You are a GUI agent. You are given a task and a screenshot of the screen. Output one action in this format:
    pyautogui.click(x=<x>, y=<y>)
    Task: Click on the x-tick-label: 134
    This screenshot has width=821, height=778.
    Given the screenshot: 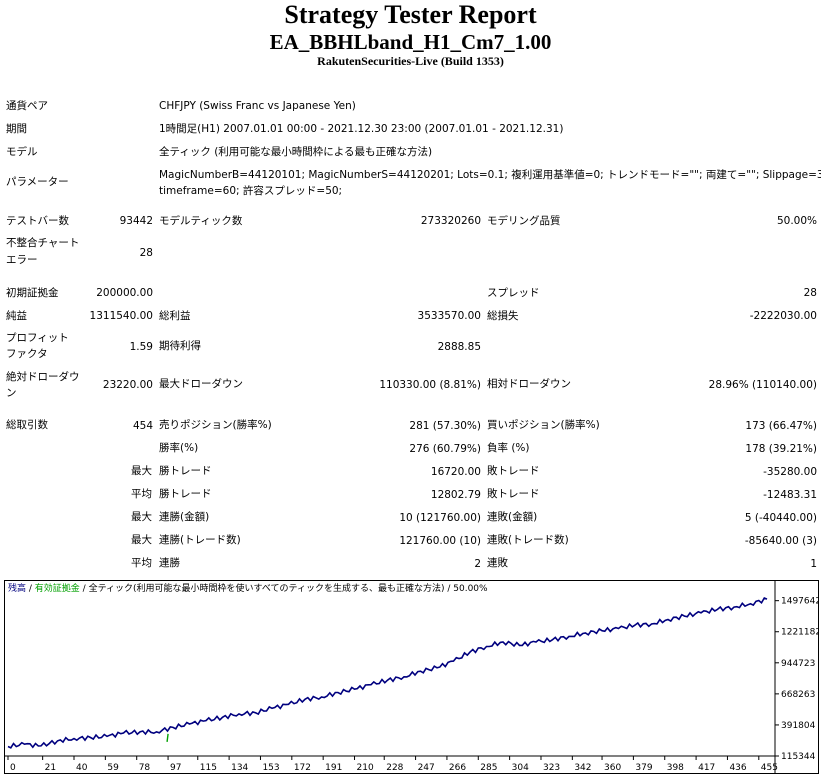 What is the action you would take?
    pyautogui.click(x=239, y=768)
    